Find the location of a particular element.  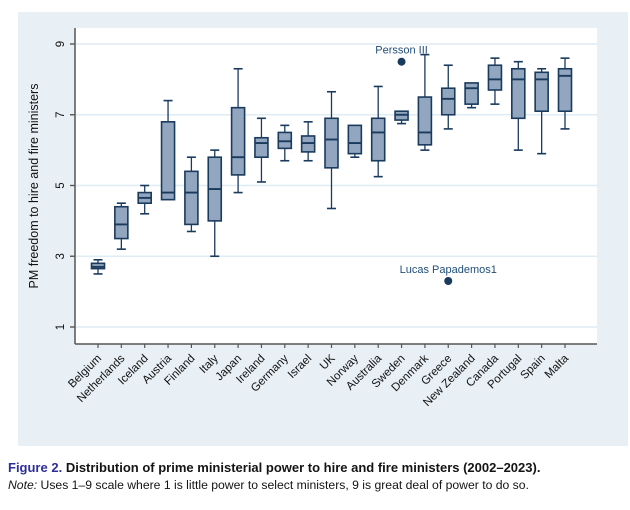

y-tick-label-9: 9 is located at coordinates (61, 44).